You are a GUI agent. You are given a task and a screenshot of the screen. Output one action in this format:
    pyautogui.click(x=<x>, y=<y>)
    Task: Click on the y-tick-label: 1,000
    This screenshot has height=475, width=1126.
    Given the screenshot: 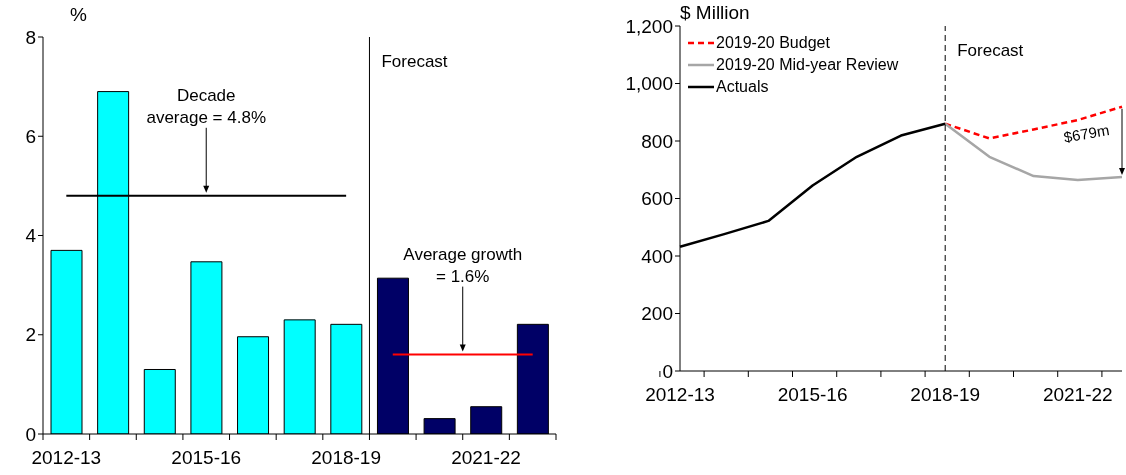 What is the action you would take?
    pyautogui.click(x=649, y=84)
    